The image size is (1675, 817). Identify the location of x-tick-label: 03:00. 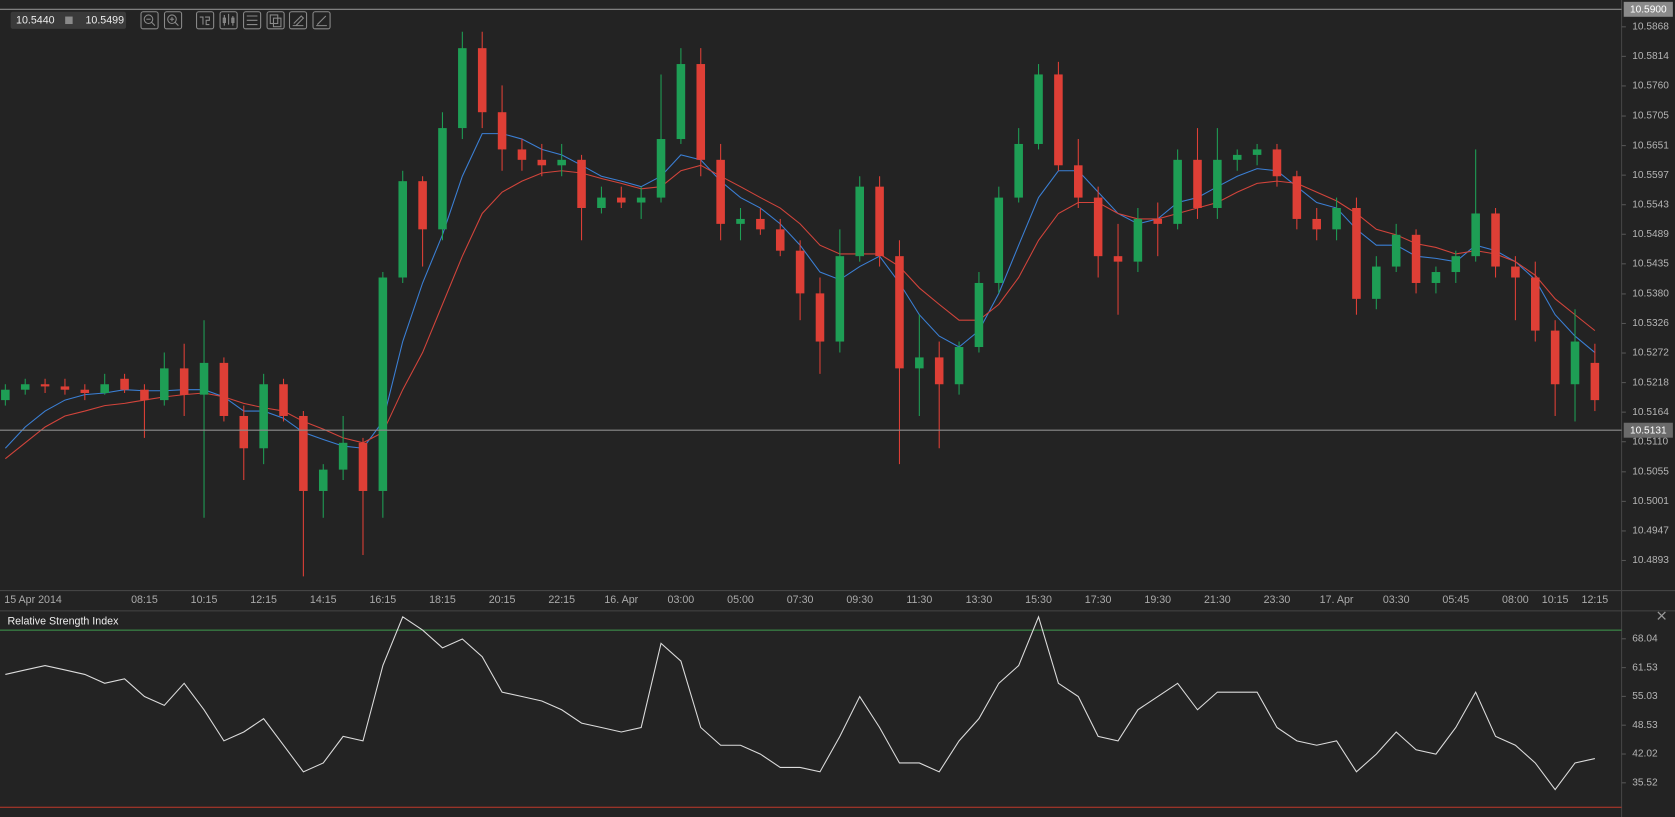
(681, 600).